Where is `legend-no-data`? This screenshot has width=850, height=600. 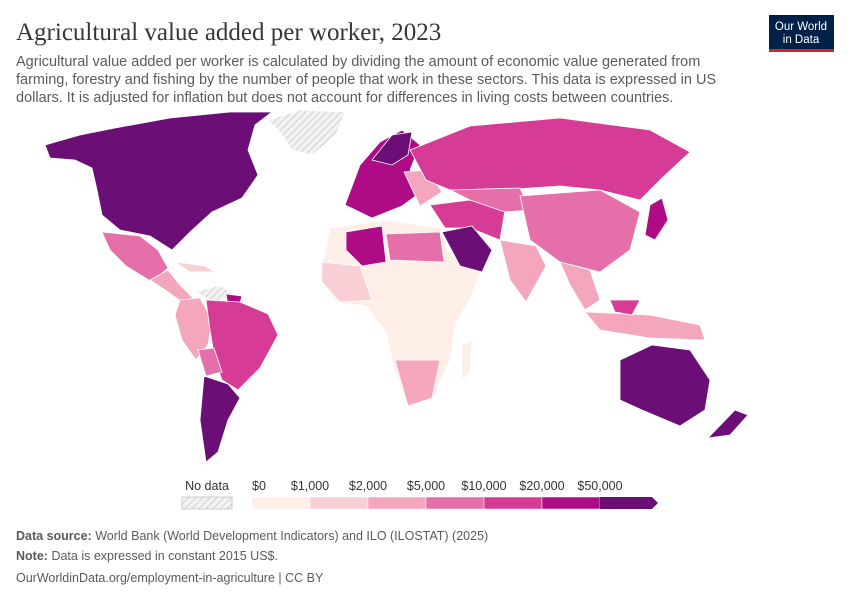
legend-no-data is located at coordinates (207, 503).